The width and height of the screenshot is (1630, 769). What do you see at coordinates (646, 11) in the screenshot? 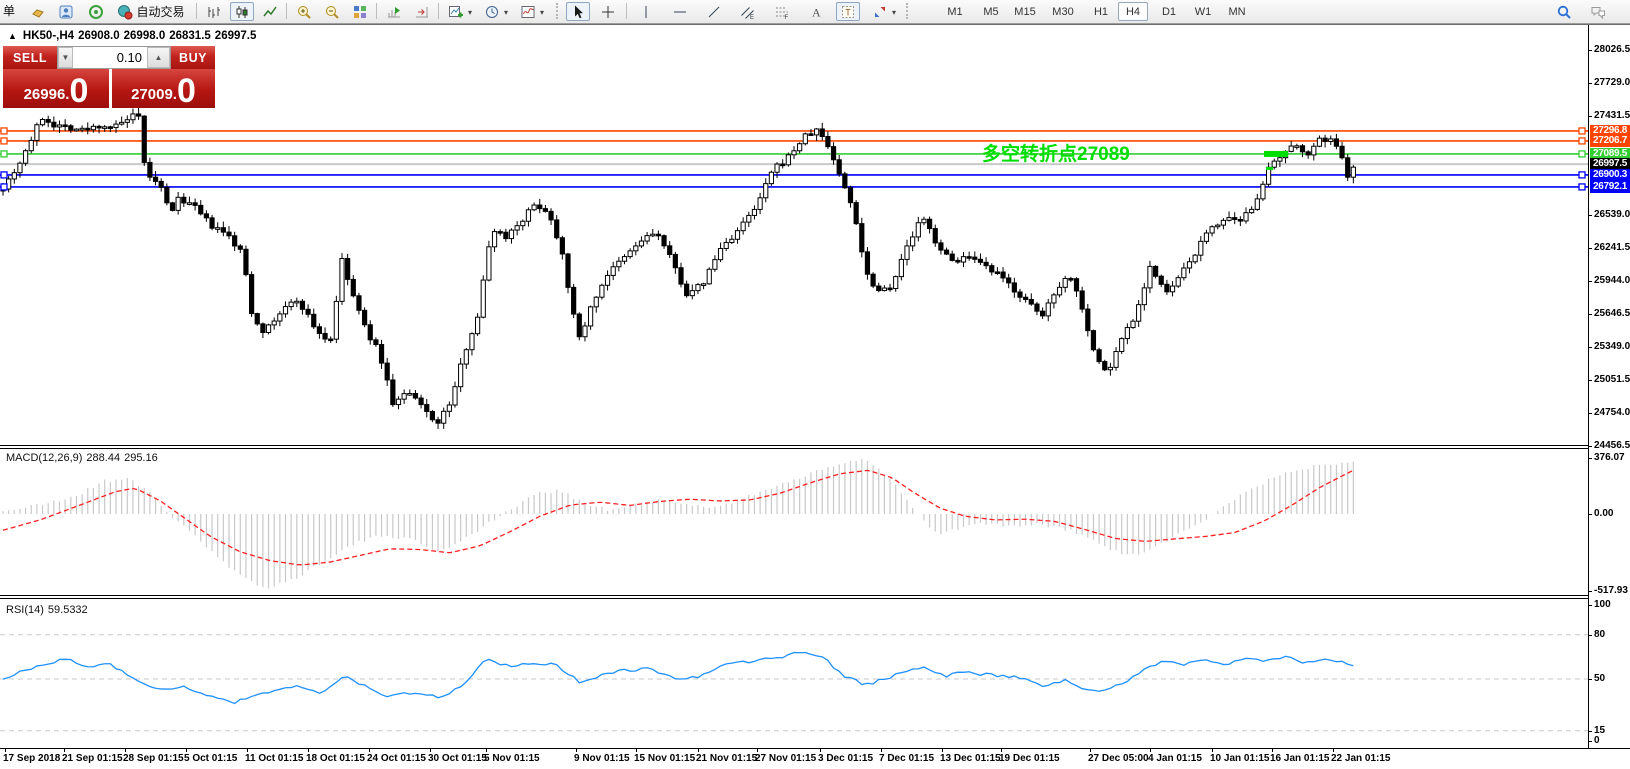
I see `vertical-line-button` at bounding box center [646, 11].